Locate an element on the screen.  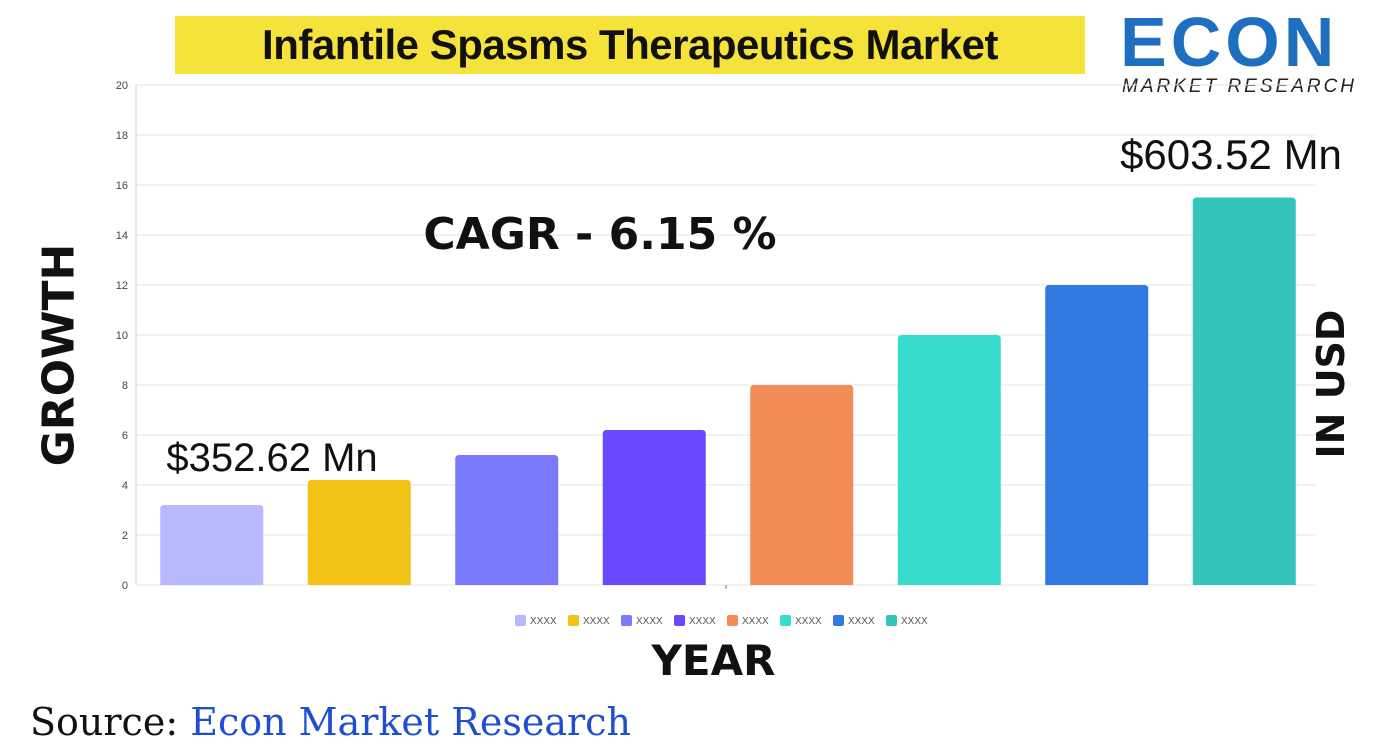
title-highlight: Infantile Spasms Therapeutics Market is located at coordinates (630, 45).